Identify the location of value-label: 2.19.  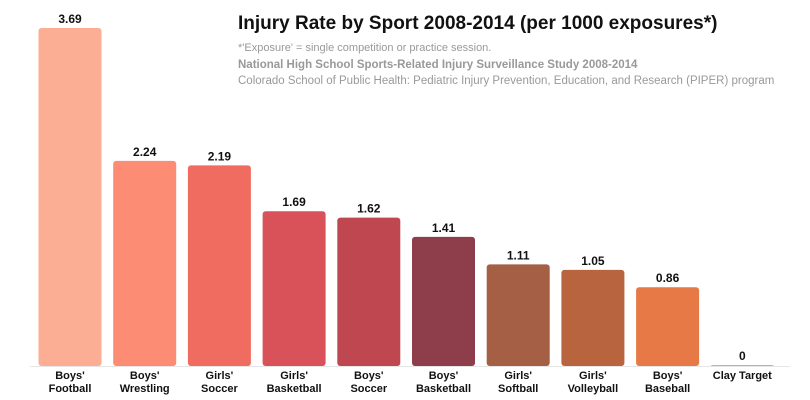
(220, 156).